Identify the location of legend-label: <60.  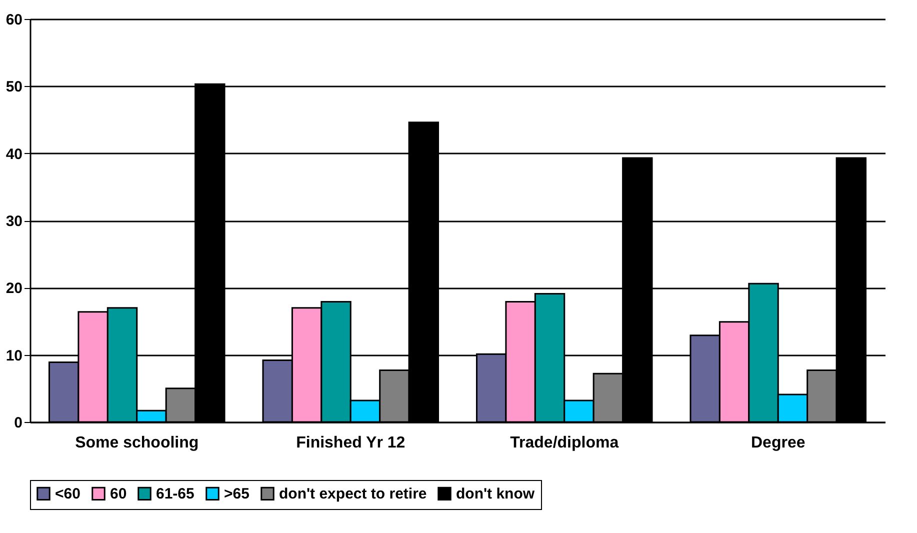
(67, 494).